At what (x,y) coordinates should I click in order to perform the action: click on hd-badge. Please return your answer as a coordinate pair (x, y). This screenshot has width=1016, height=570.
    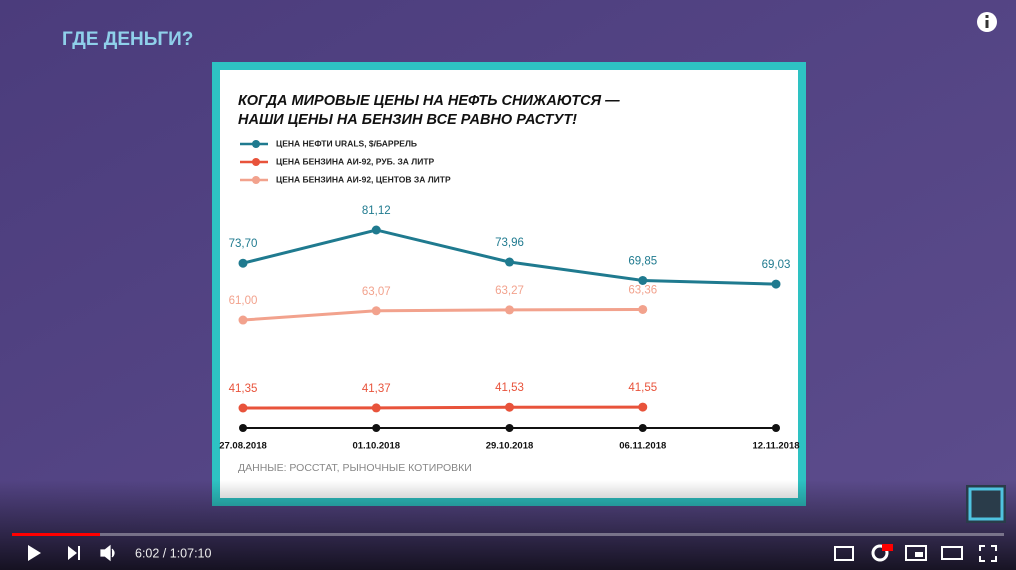
    Looking at the image, I should click on (887, 547).